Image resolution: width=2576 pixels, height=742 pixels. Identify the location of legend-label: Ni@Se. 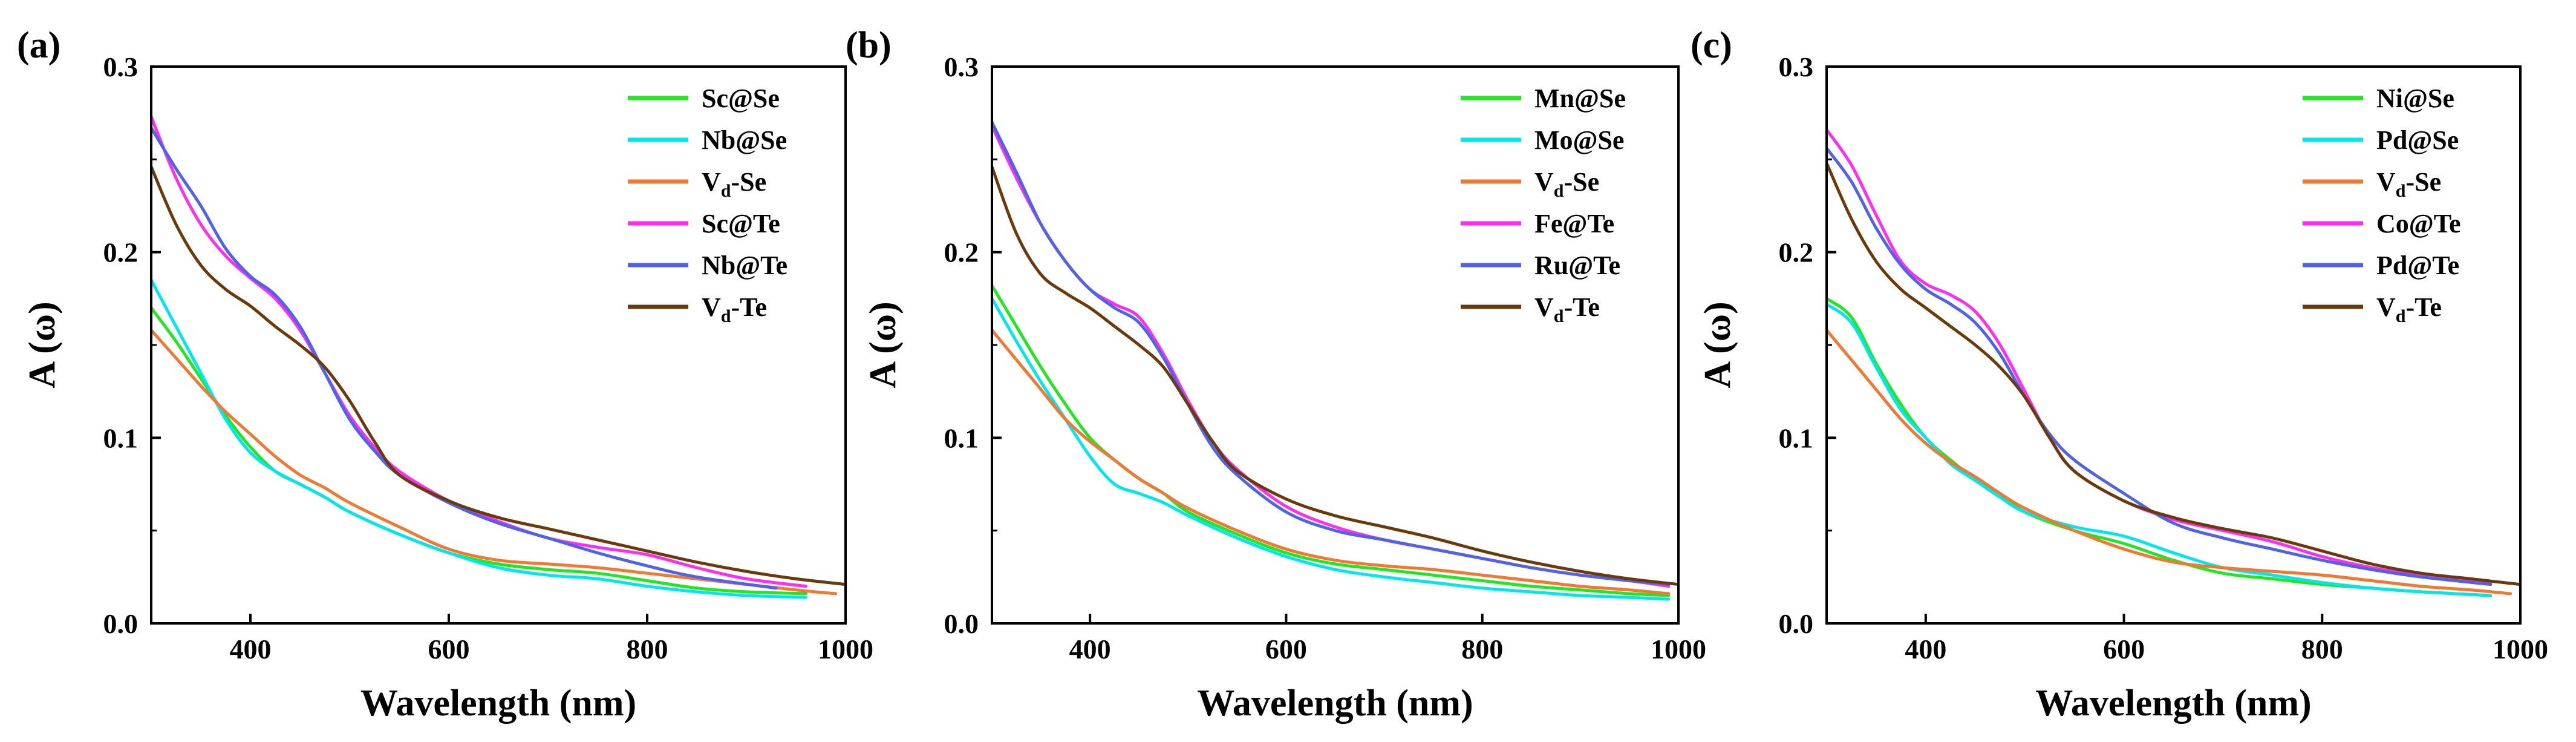
(2415, 99).